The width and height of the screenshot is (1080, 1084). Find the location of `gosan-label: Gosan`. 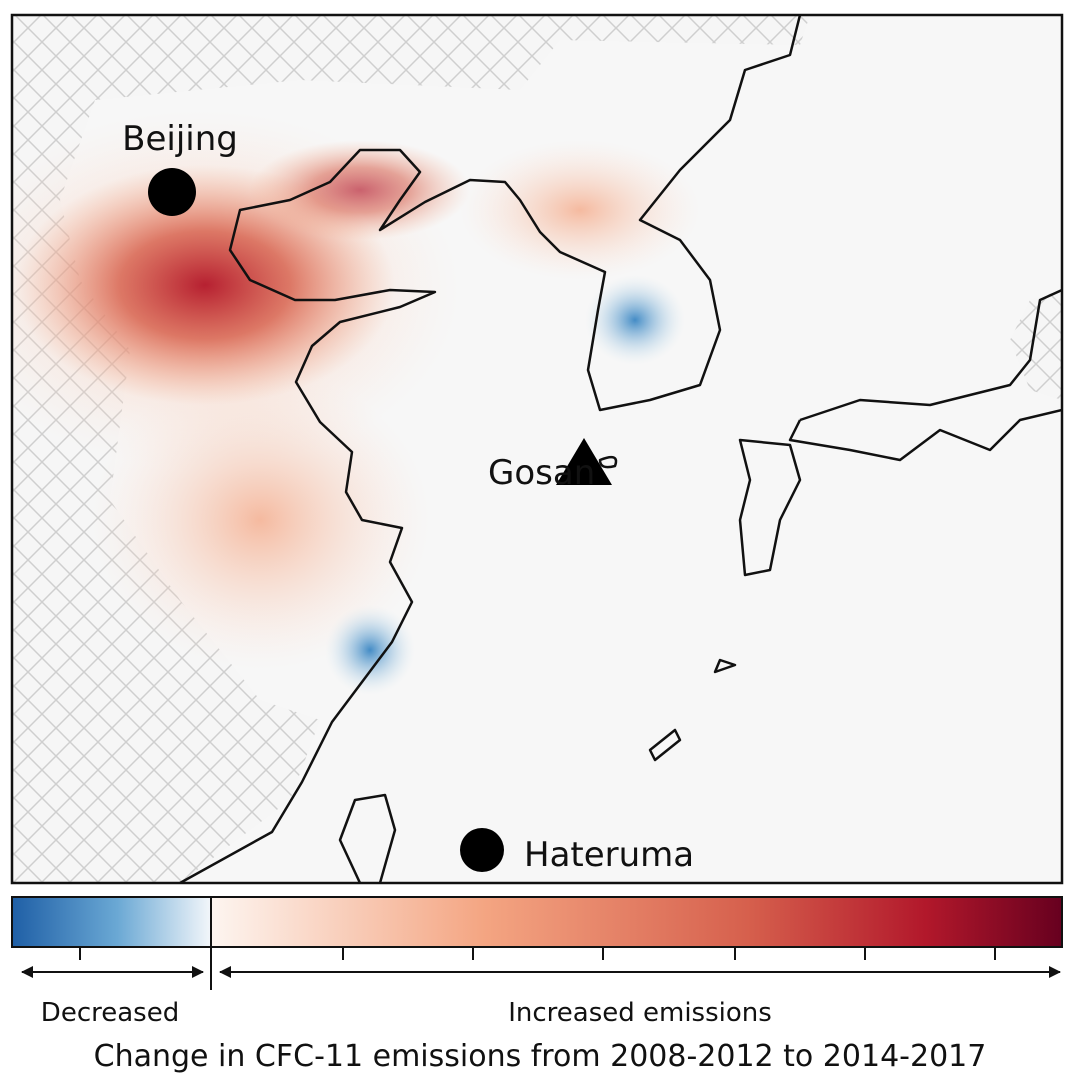

gosan-label: Gosan is located at coordinates (541, 473).